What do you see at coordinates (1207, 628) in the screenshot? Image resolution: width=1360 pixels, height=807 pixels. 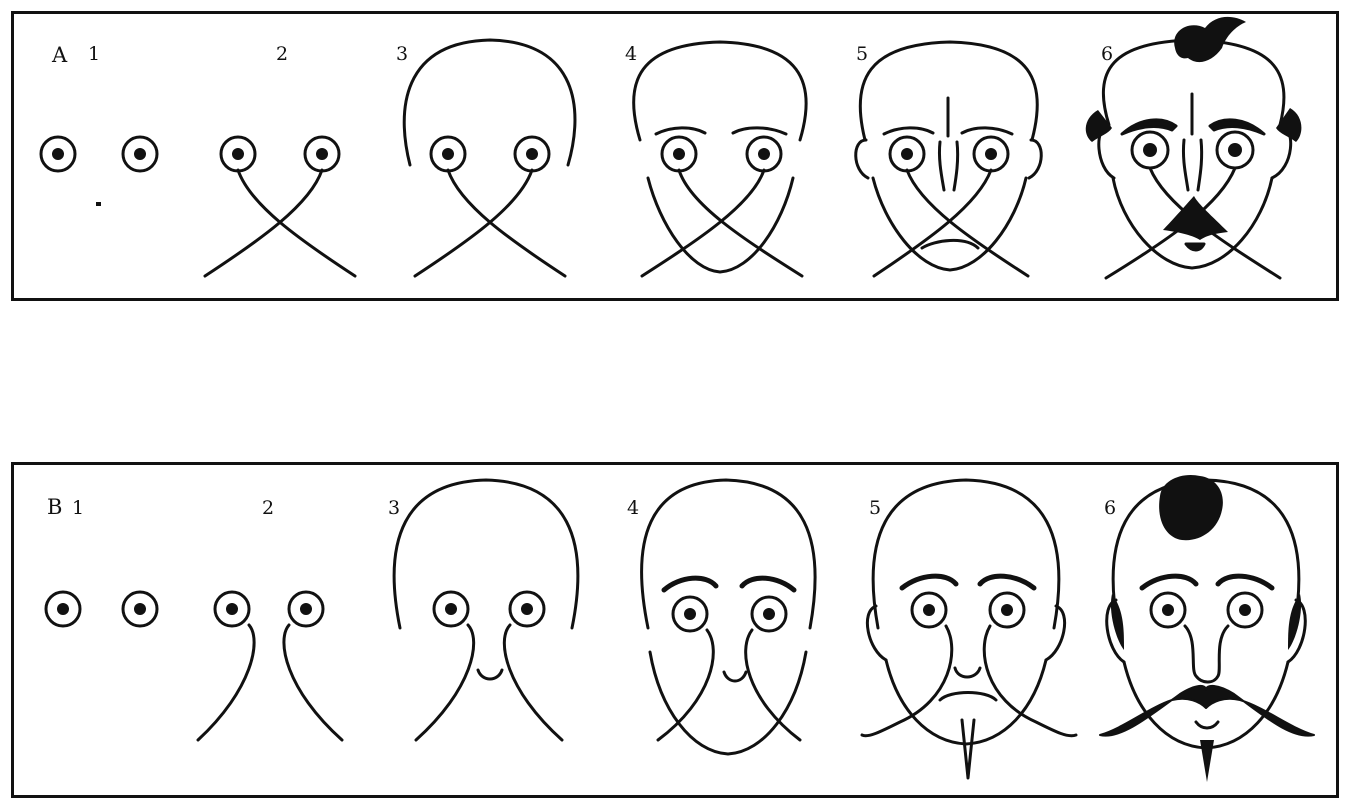 I see `face-b6-drawing` at bounding box center [1207, 628].